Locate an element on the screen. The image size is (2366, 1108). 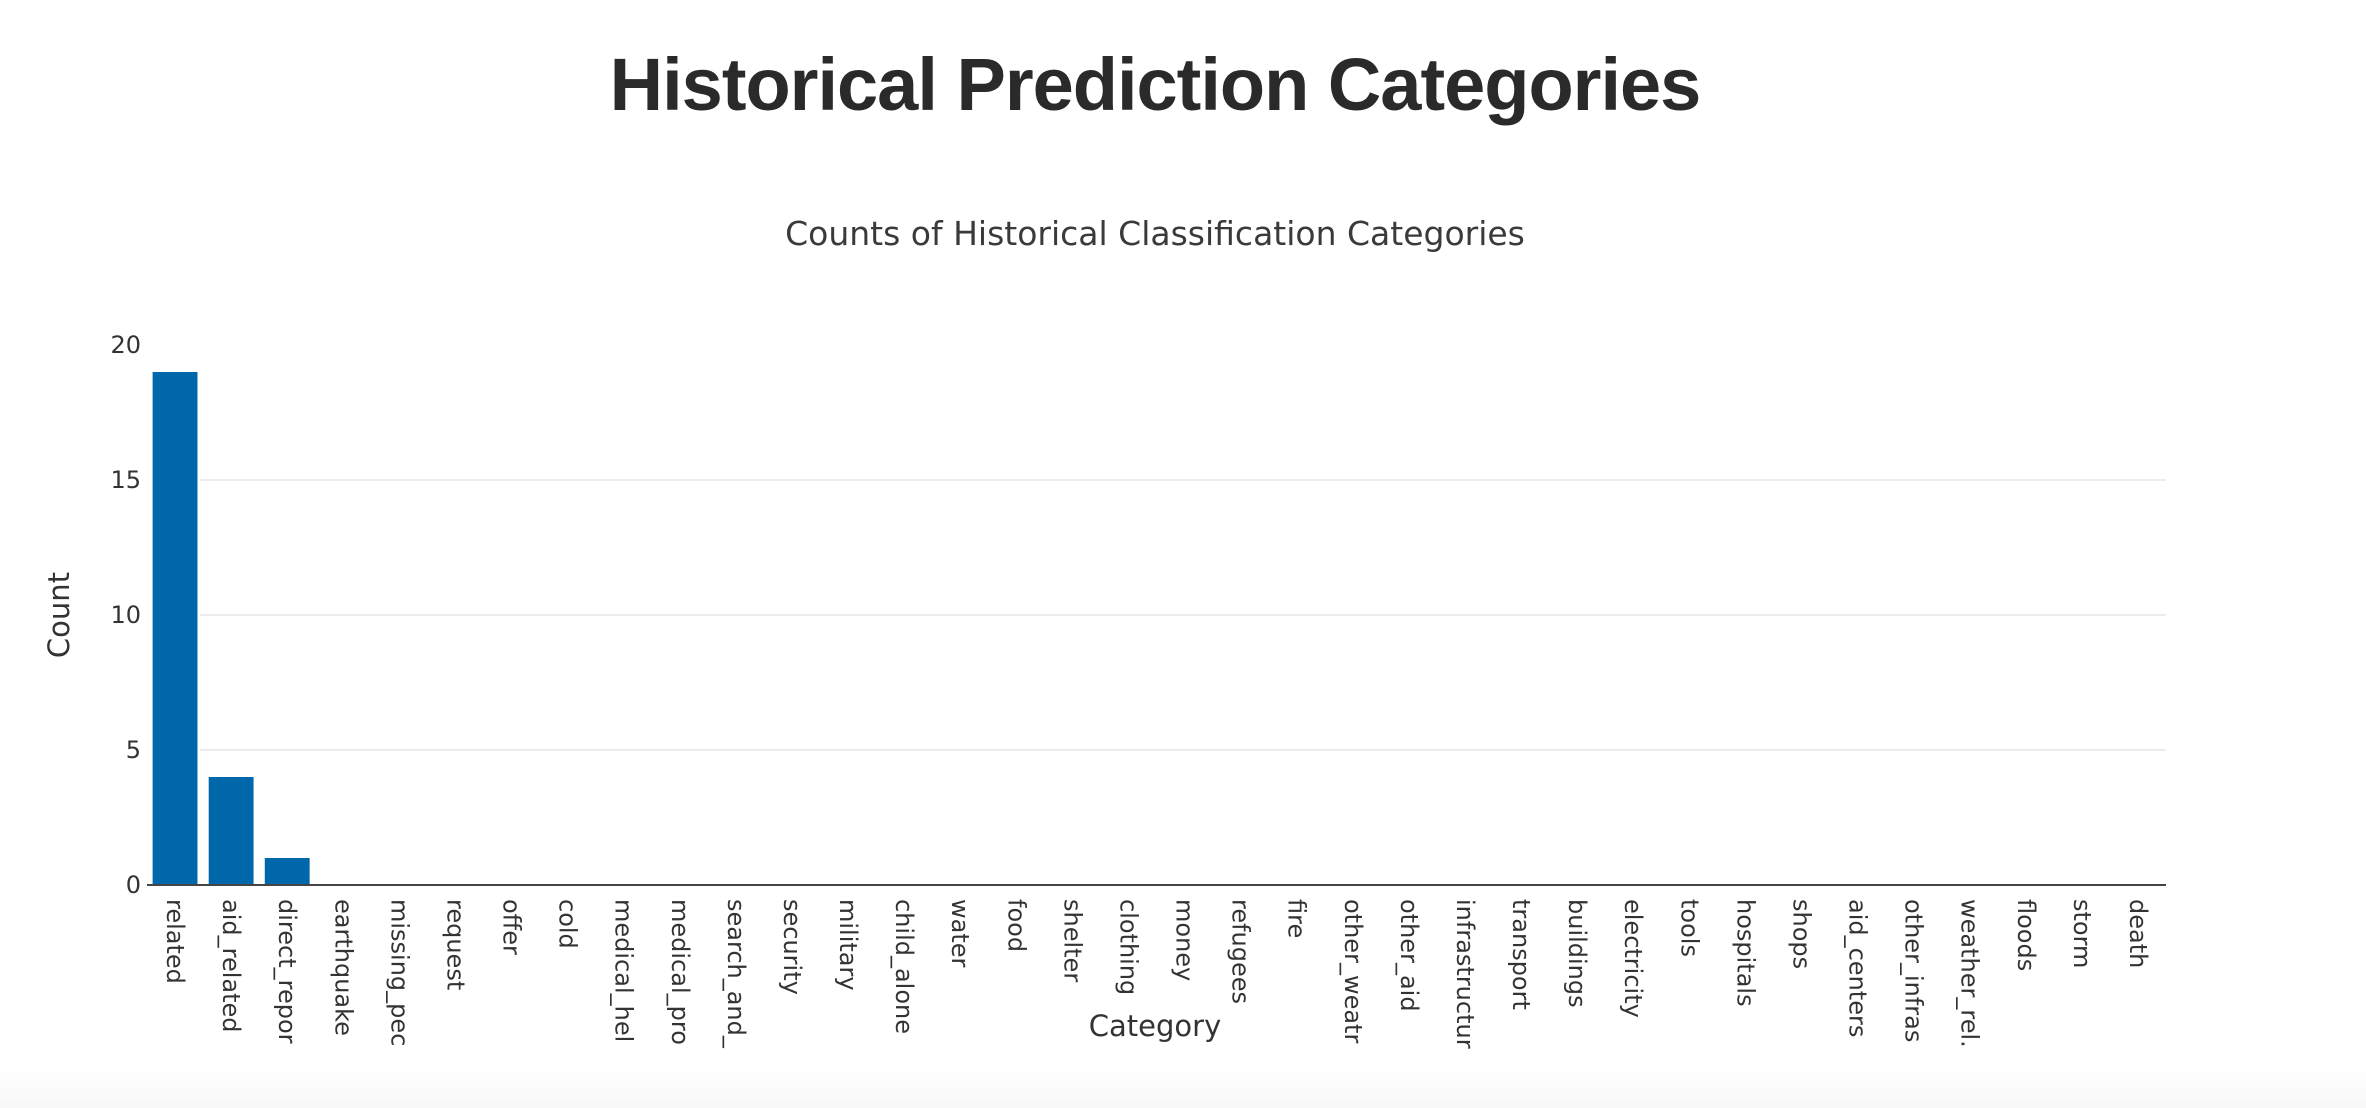
x-tick-label: security is located at coordinates (792, 947).